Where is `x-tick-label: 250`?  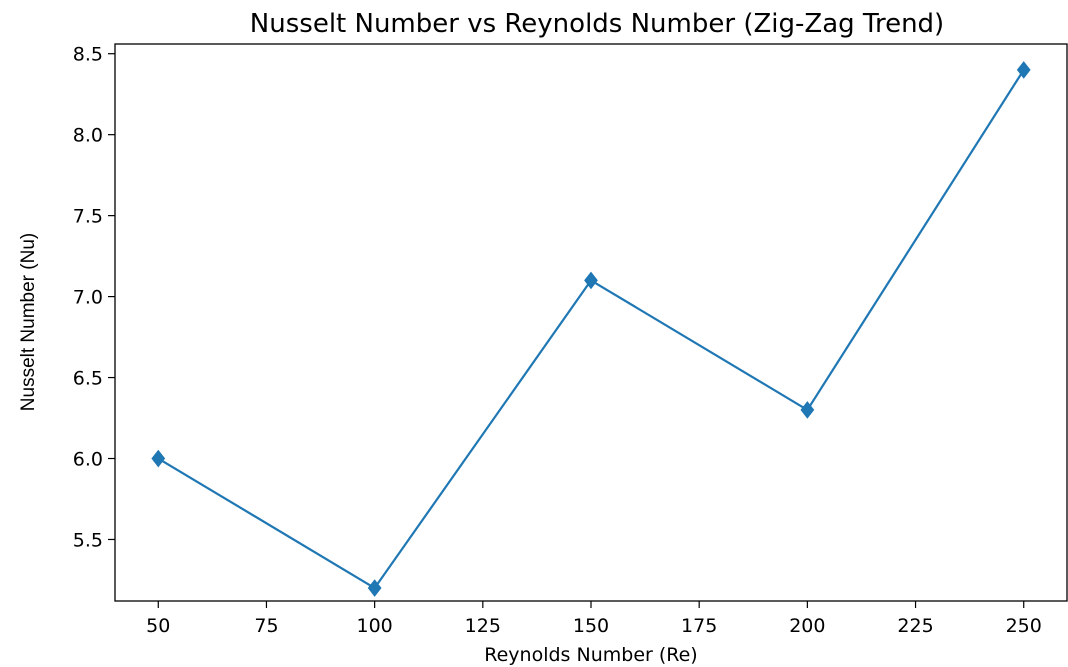
x-tick-label: 250 is located at coordinates (1024, 626).